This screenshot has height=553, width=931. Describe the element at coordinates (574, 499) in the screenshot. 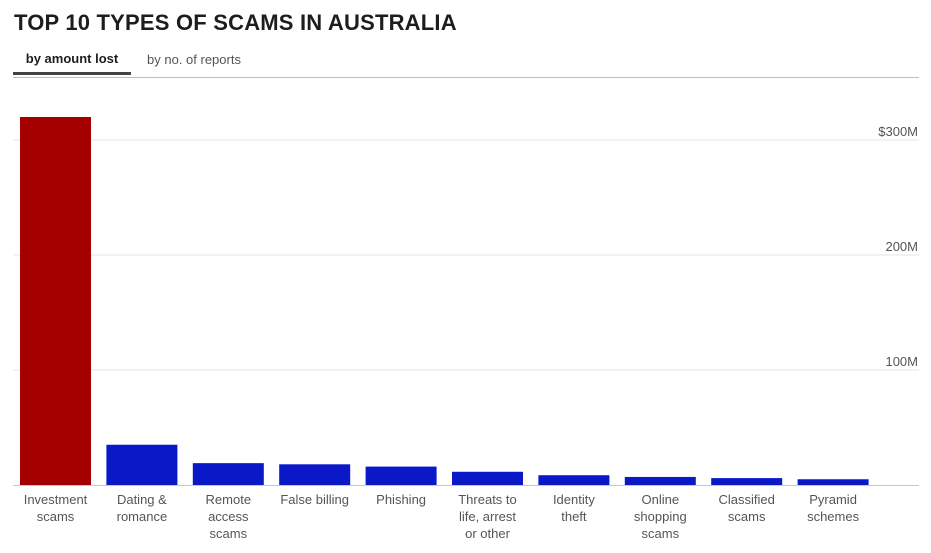

I see `x-tick-label-line: Identity` at that location.